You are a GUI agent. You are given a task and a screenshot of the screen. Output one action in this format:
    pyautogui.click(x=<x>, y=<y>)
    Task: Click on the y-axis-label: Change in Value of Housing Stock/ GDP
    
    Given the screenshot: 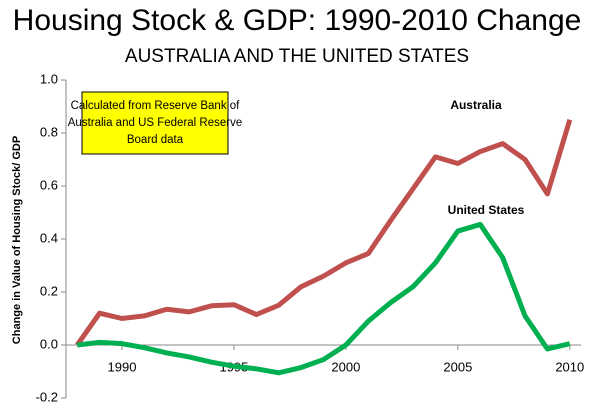 What is the action you would take?
    pyautogui.click(x=17, y=240)
    